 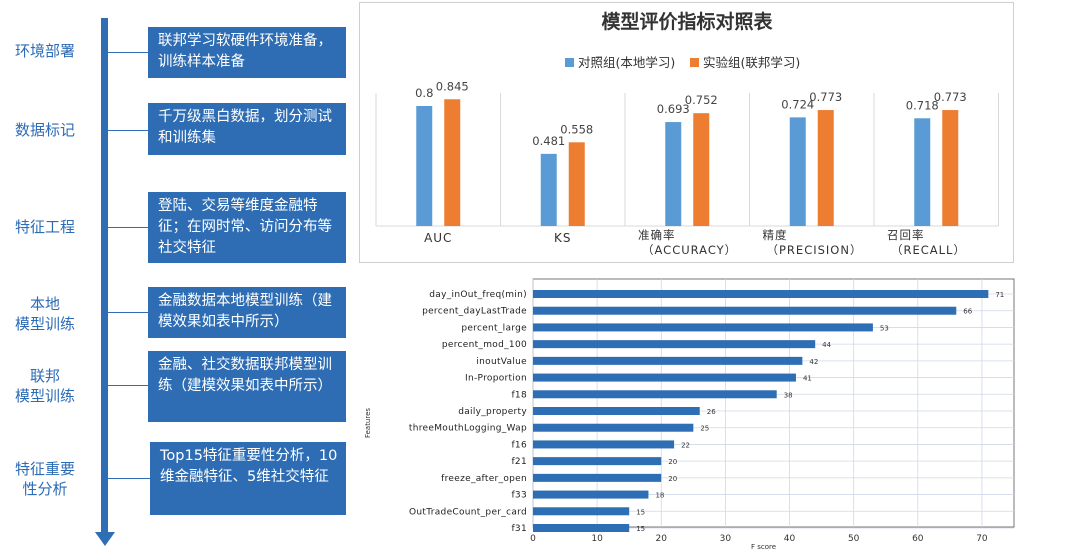 What do you see at coordinates (813, 242) in the screenshot?
I see `category-label: 精度（PRECISION）` at bounding box center [813, 242].